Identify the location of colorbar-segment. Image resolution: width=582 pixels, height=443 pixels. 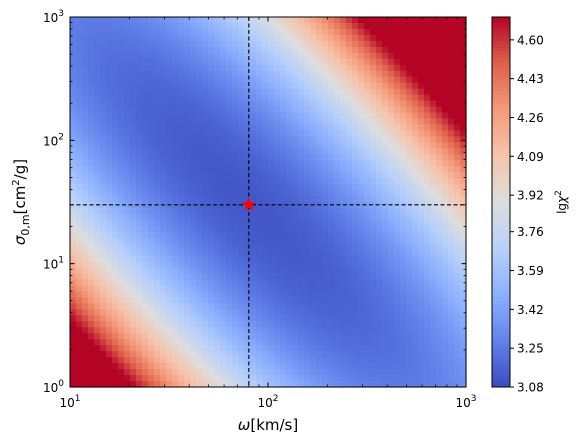
(501, 99).